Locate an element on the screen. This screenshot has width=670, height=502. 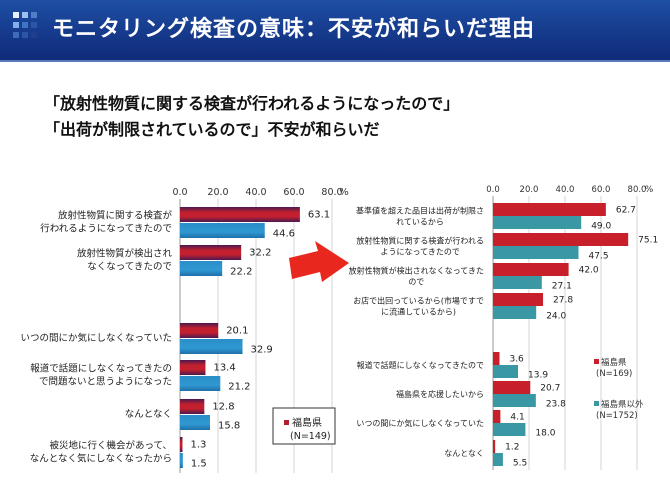
grid-squares-logo-icon is located at coordinates (26, 30).